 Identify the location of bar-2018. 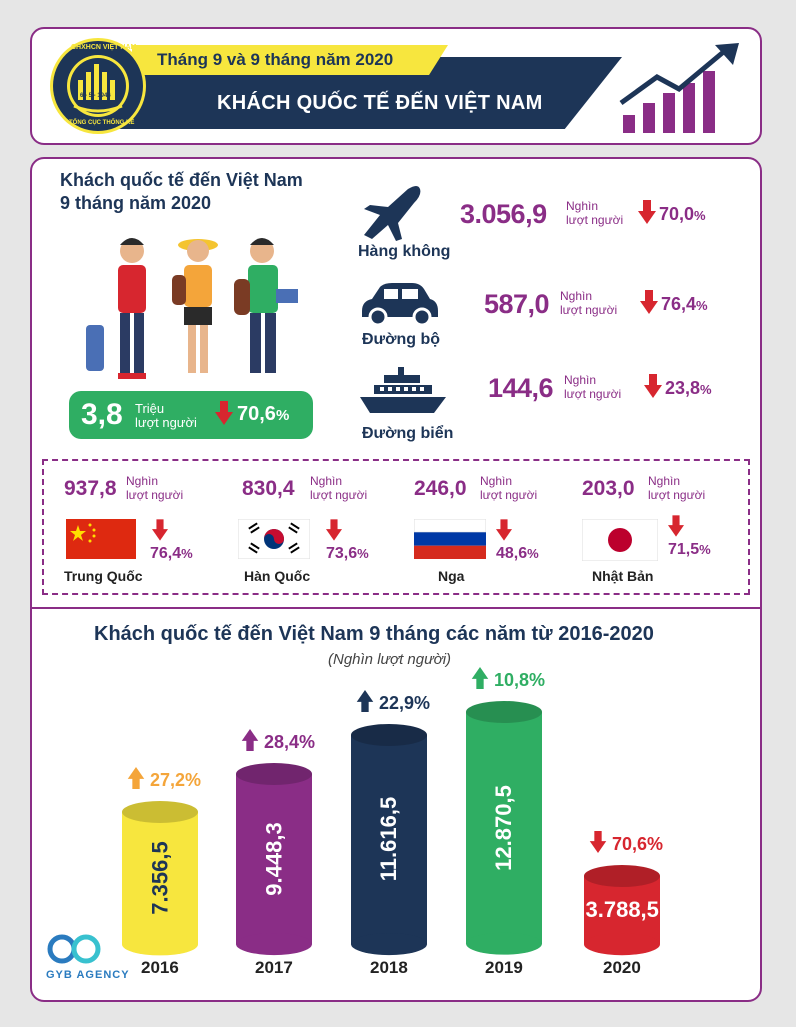
(389, 839).